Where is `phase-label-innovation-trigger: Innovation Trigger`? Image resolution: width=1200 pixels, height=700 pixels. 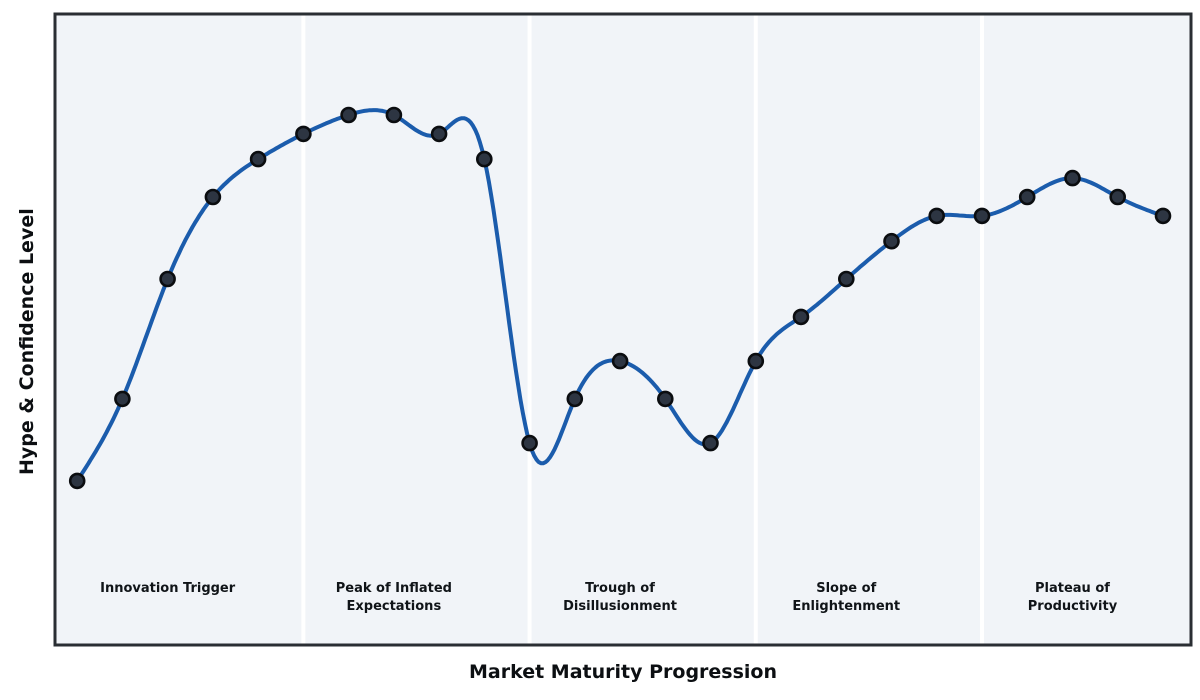
phase-label-innovation-trigger: Innovation Trigger is located at coordinates (168, 588).